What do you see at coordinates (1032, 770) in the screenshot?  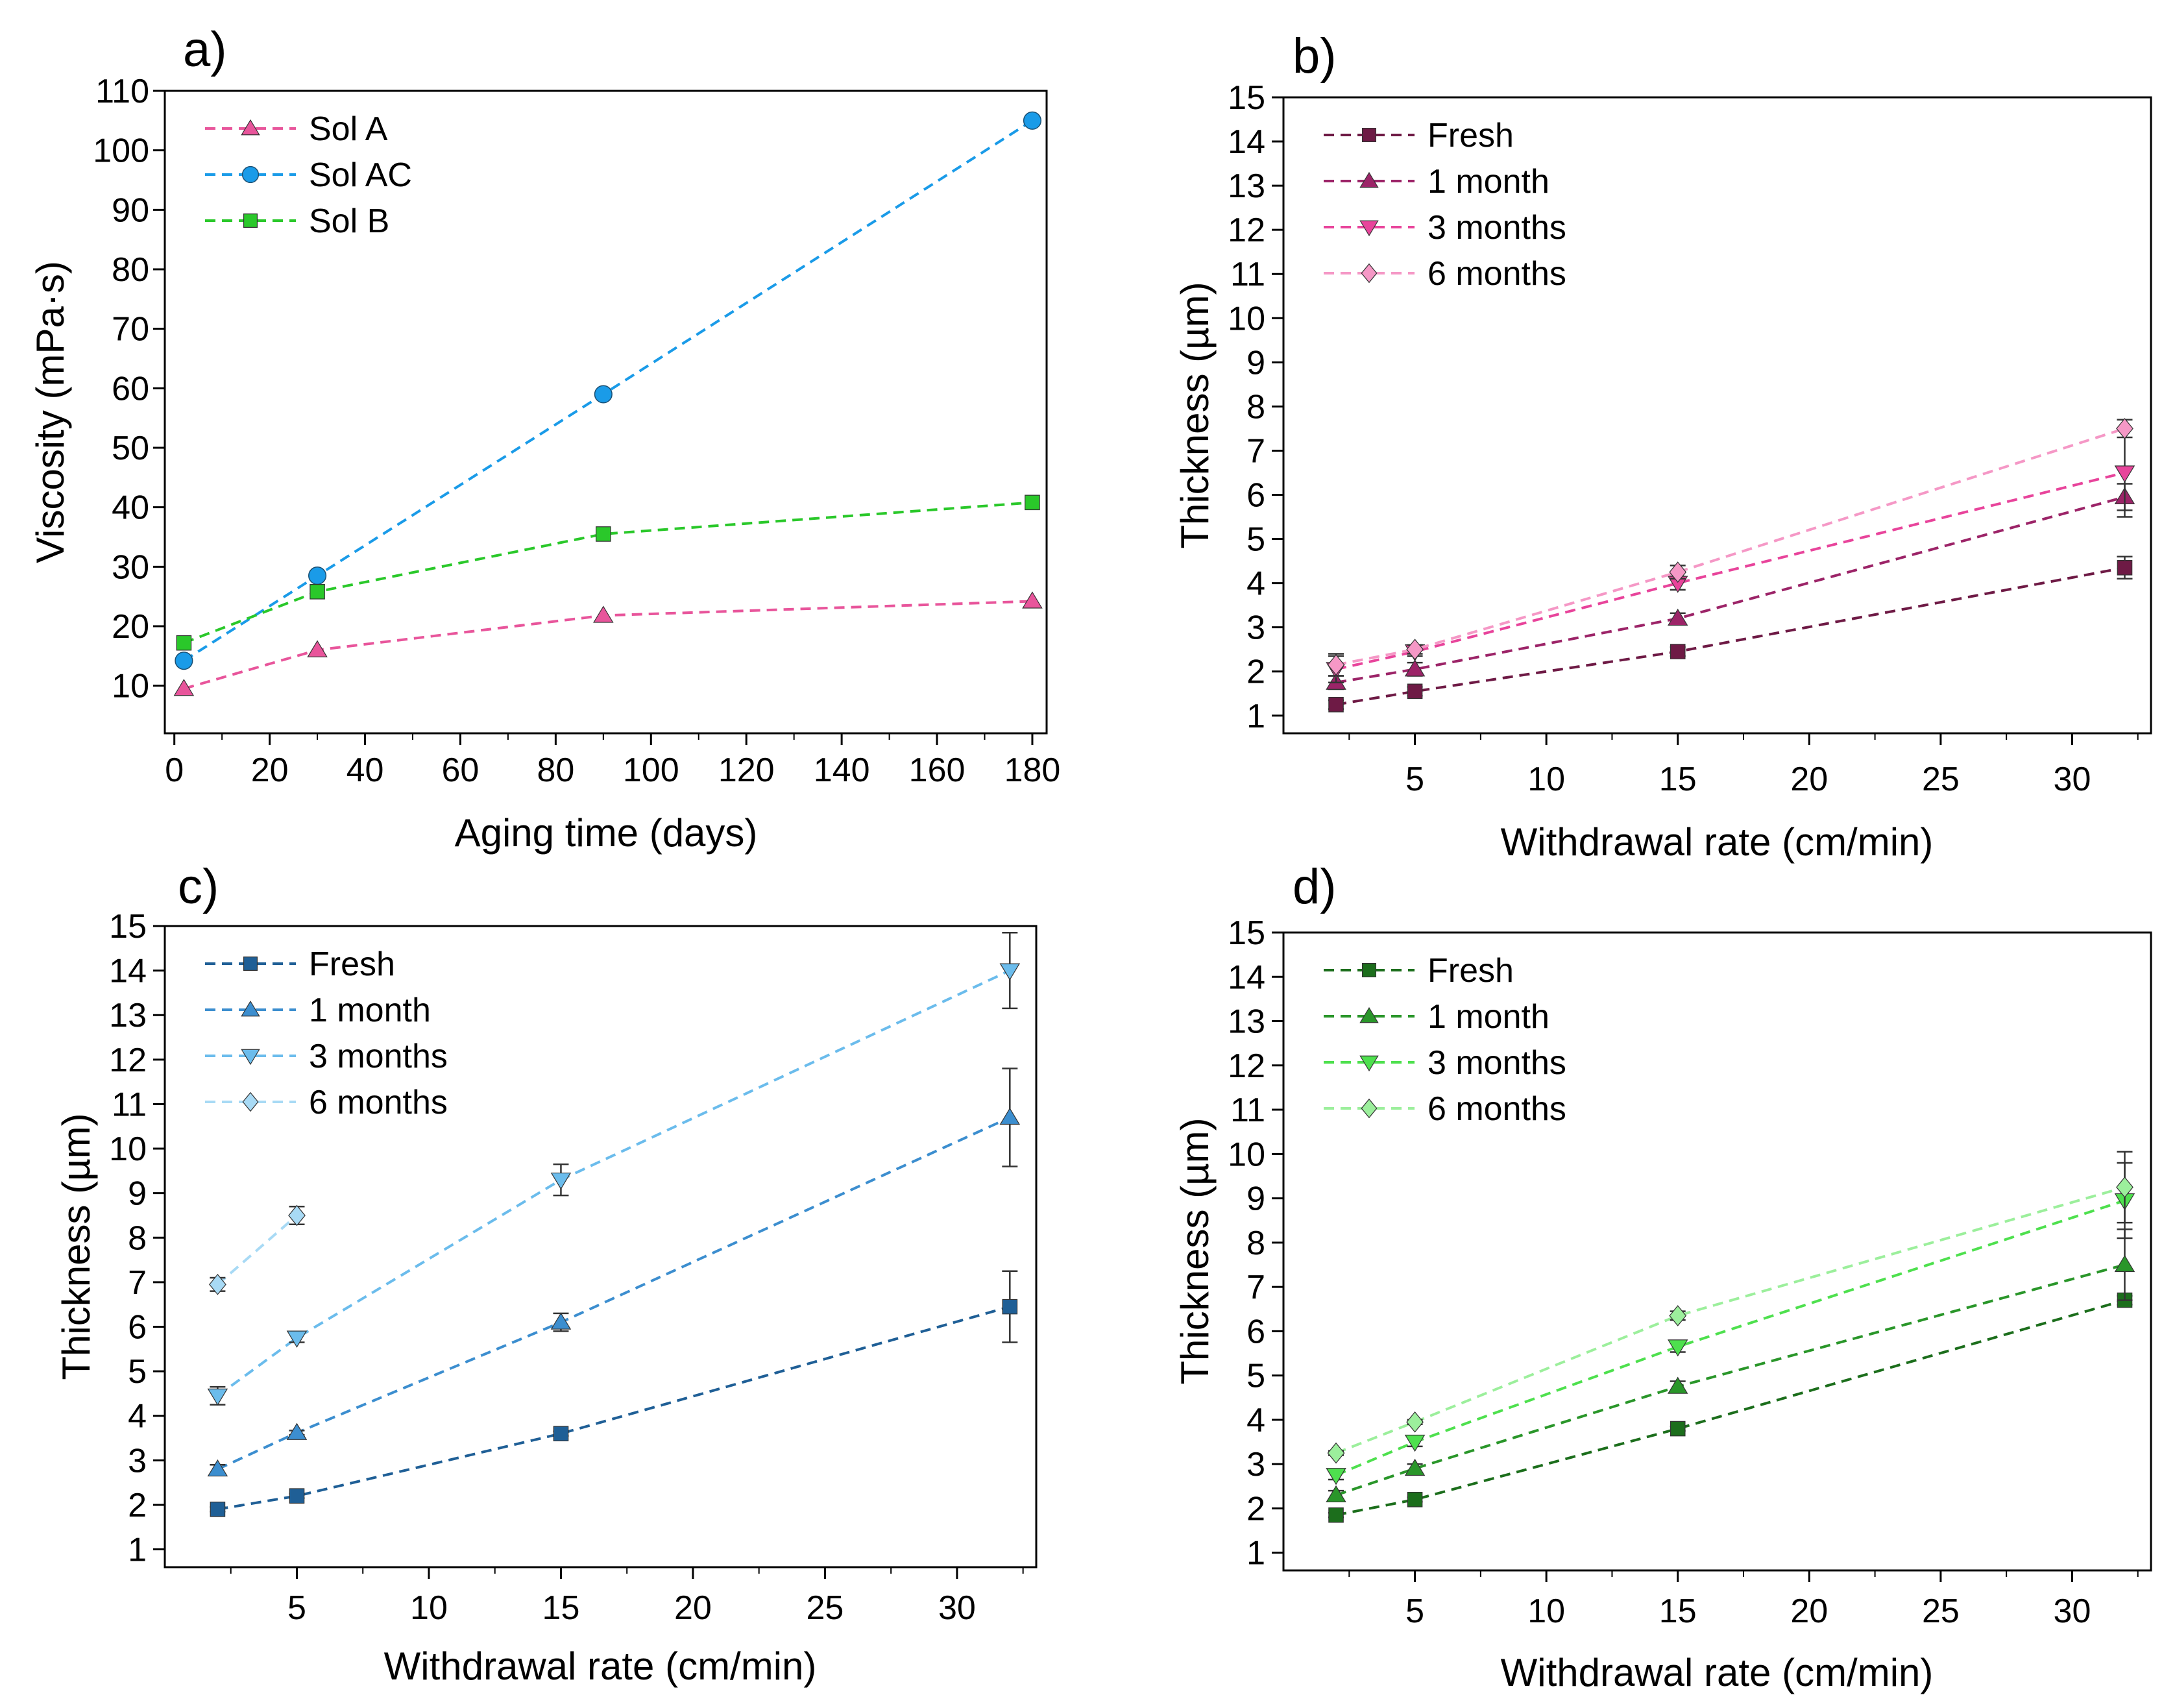 I see `x-tick-label: 180` at bounding box center [1032, 770].